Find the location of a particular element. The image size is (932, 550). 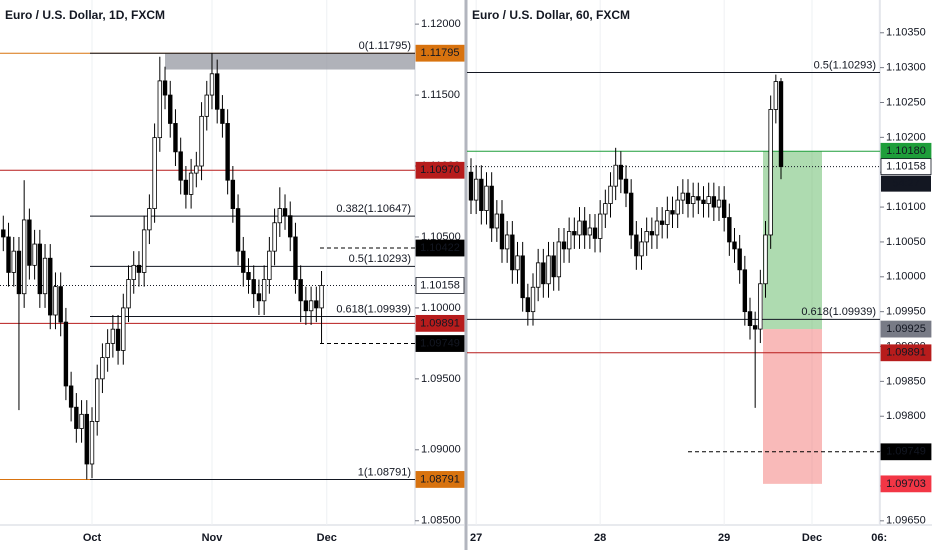

chart-title: Euro / U.S. Dollar, 60, FXCM is located at coordinates (551, 15).